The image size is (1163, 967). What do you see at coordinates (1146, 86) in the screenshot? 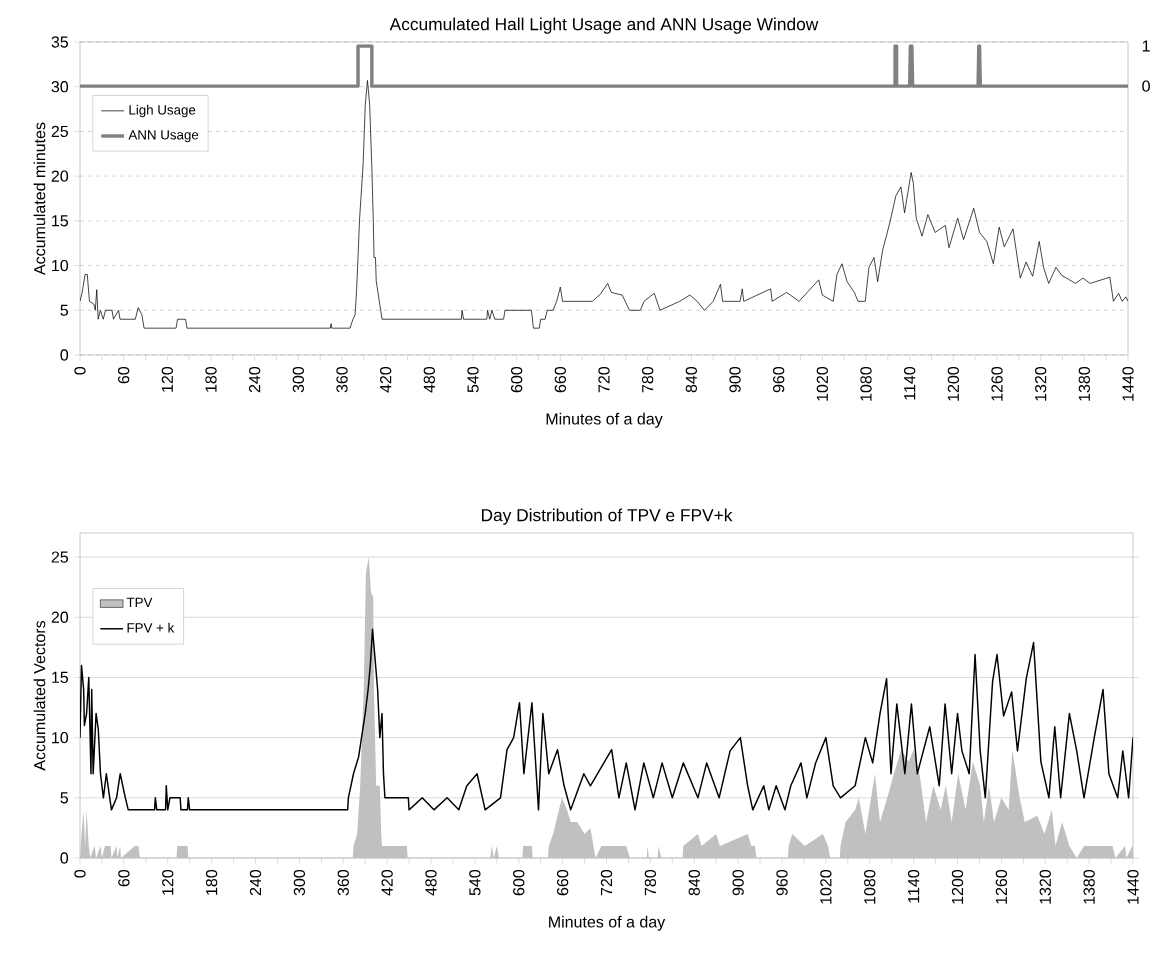
I see `y2-tick-label: 0` at bounding box center [1146, 86].